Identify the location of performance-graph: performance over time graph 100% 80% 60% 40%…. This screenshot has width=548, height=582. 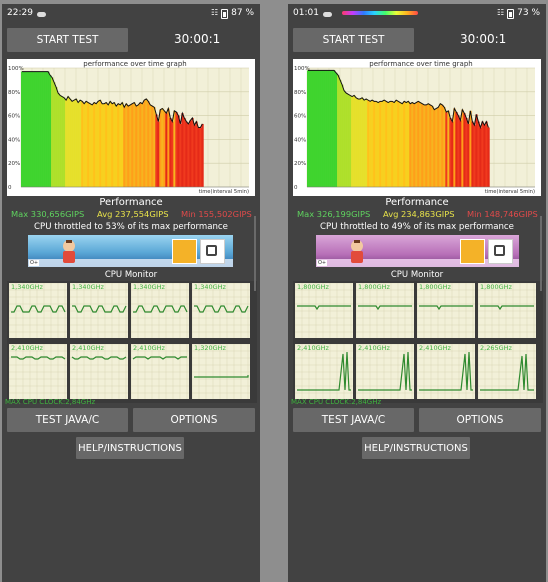
(131, 127).